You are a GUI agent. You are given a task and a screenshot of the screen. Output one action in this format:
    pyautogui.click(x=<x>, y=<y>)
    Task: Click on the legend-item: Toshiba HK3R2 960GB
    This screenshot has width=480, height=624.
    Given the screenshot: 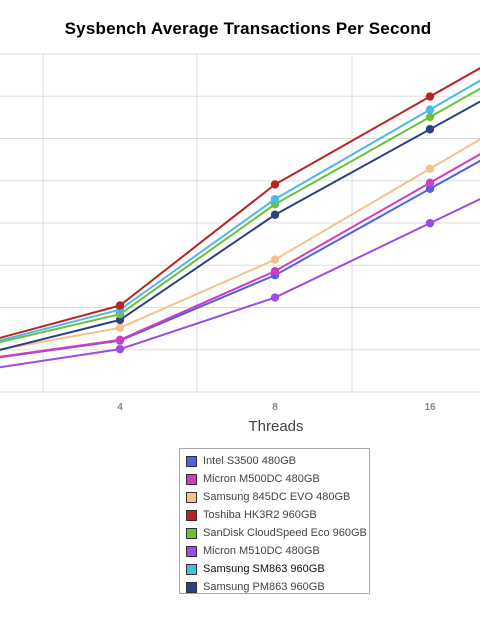 What is the action you would take?
    pyautogui.click(x=274, y=515)
    